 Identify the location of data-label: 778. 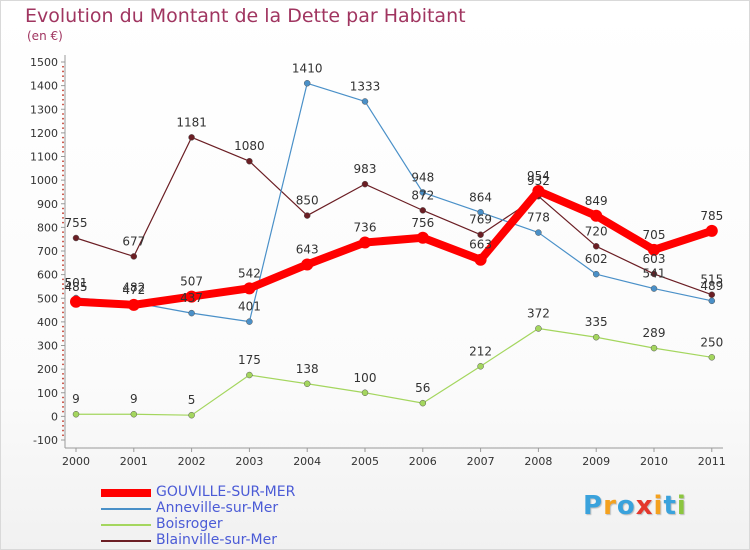
(538, 218).